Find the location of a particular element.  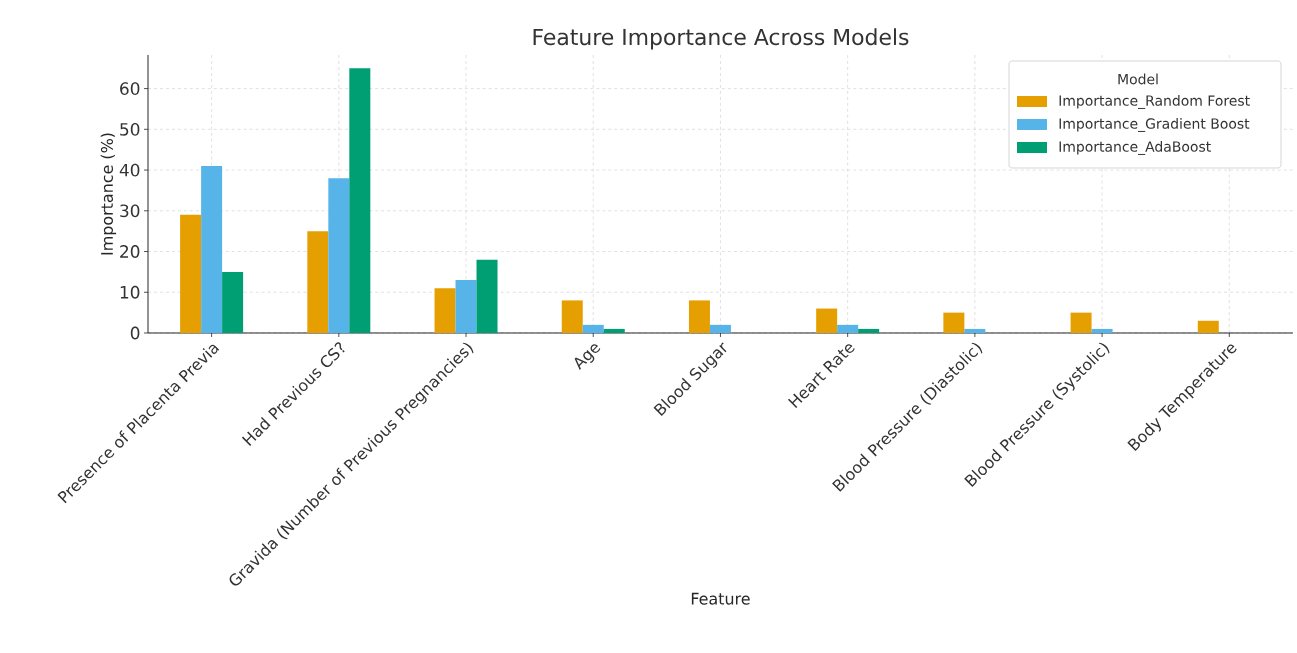

x-tick-label: Age is located at coordinates (587, 357).